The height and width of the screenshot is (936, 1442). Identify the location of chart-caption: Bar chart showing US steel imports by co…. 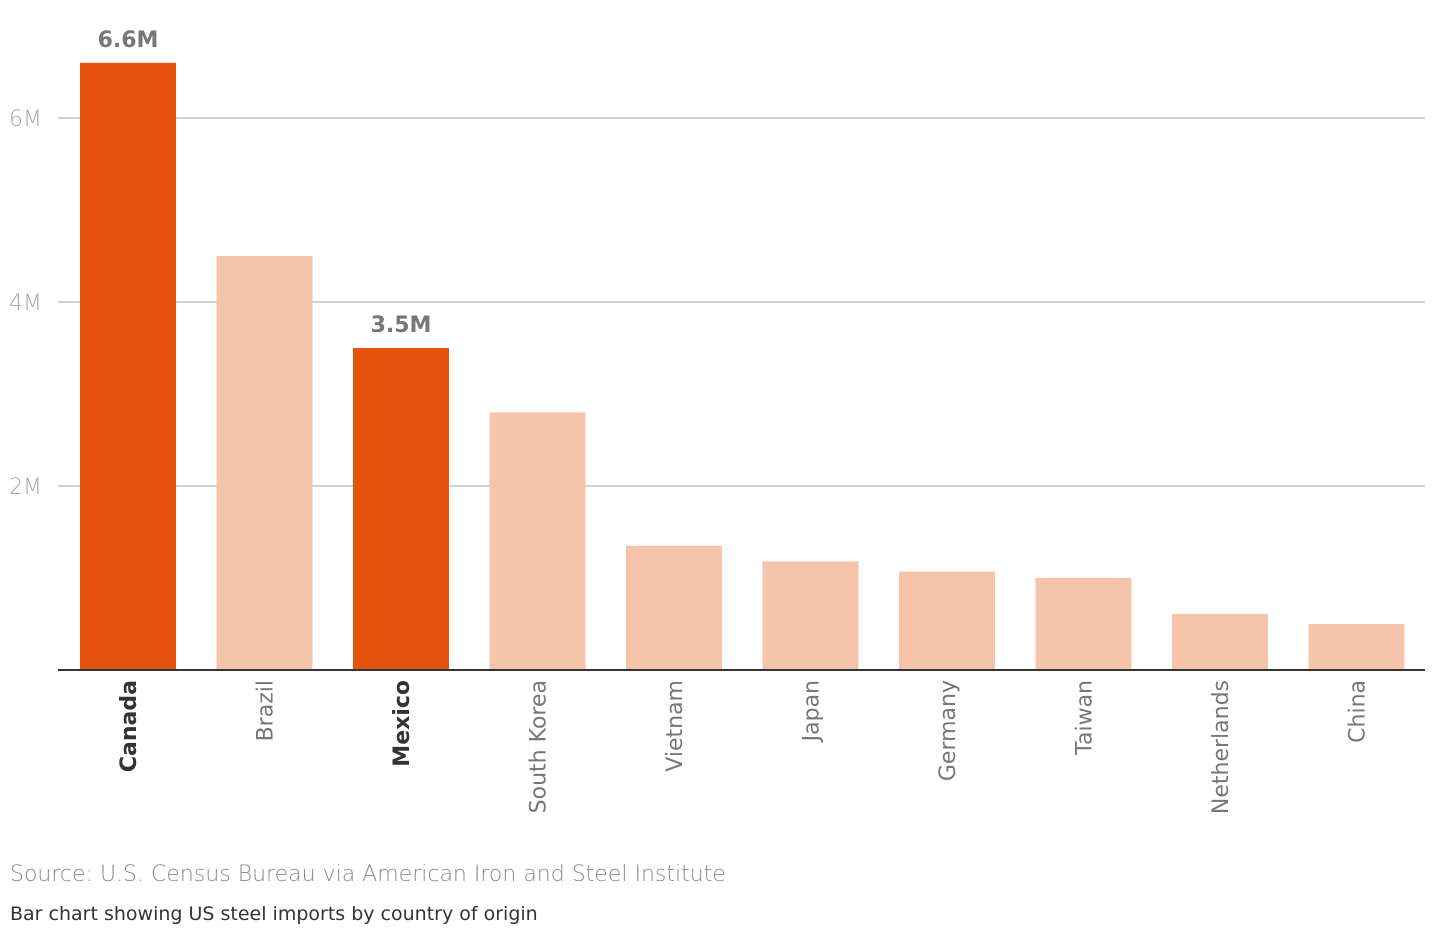
(274, 914).